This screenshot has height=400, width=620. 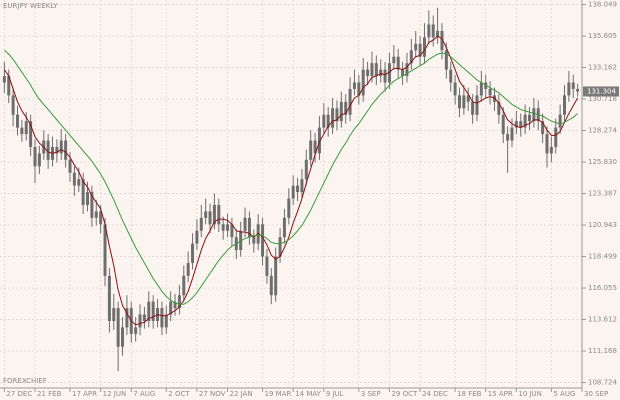 I want to click on y-tick-label: 138.049, so click(x=602, y=5).